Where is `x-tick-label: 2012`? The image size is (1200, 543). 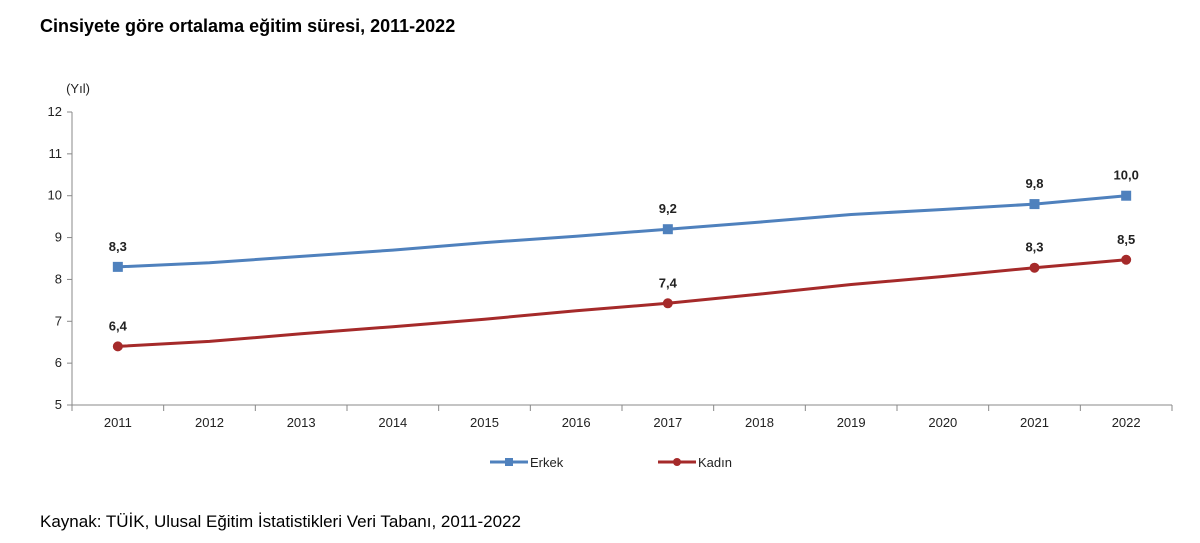 x-tick-label: 2012 is located at coordinates (209, 422).